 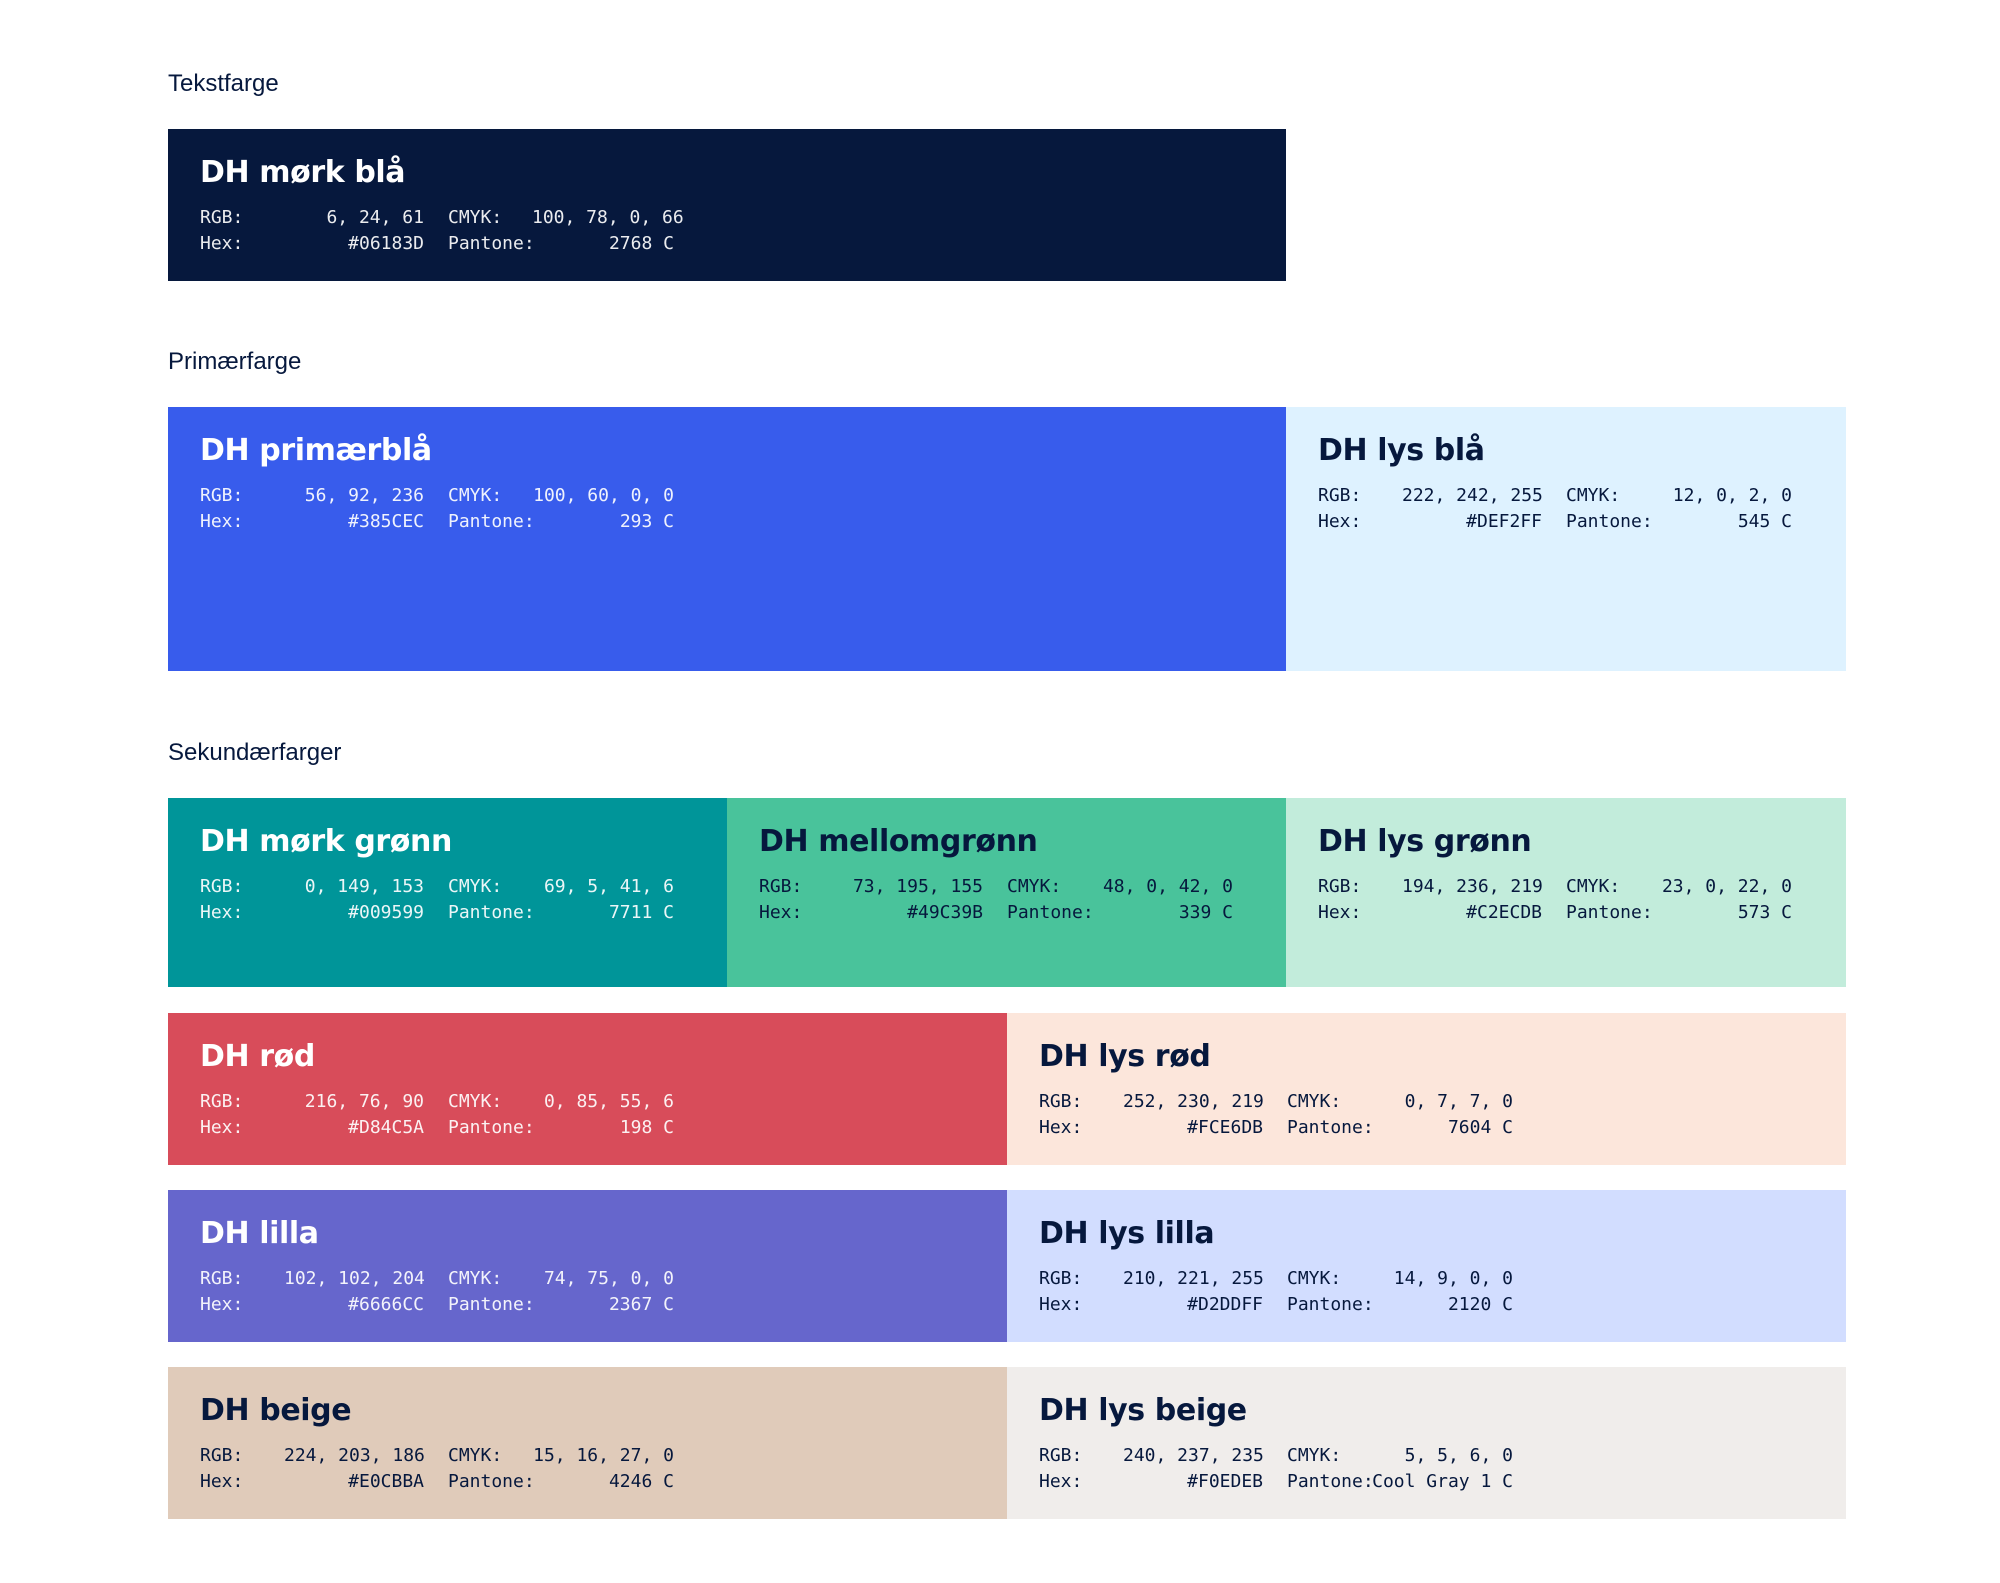 I want to click on hex-value: #D2DDFF, so click(x=1225, y=1304).